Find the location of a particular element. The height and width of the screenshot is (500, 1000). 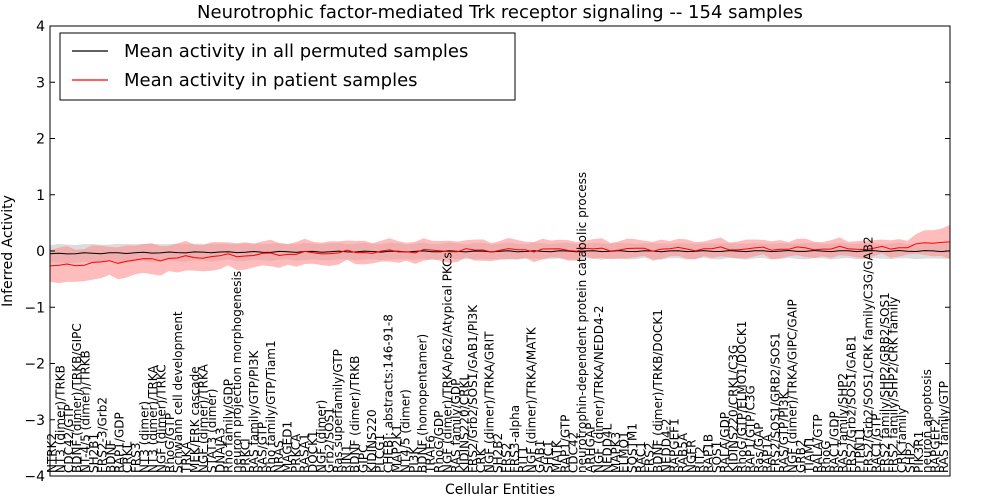

entity-label: PRKCI is located at coordinates (246, 455).